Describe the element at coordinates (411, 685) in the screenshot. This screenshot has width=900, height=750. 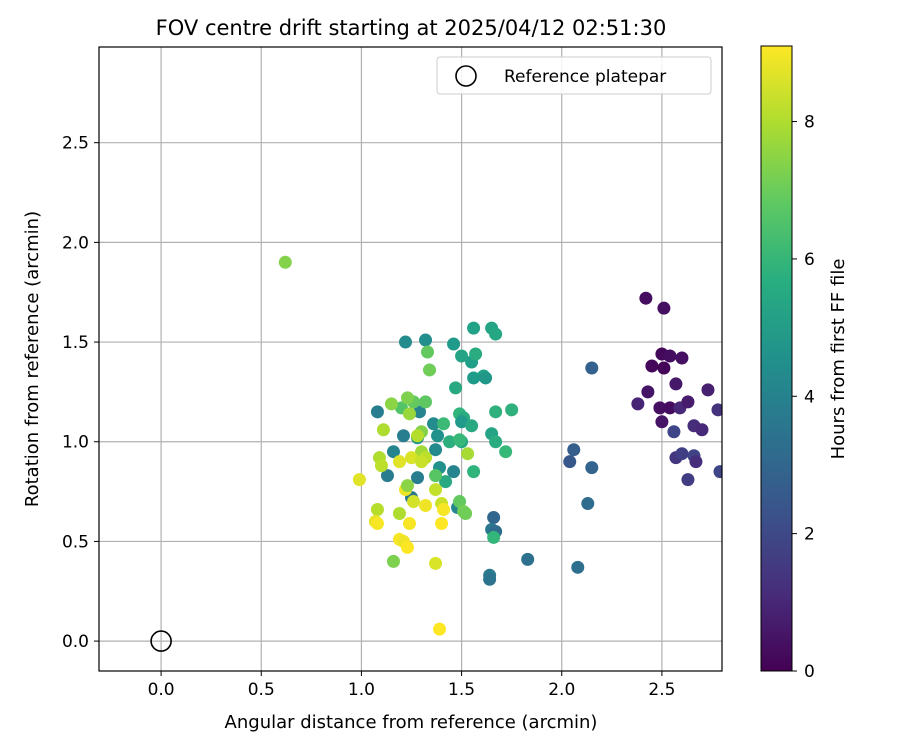
I see `x-axis-ticks: 0.0 0.5 1.0 1.5 2.0 2.5` at that location.